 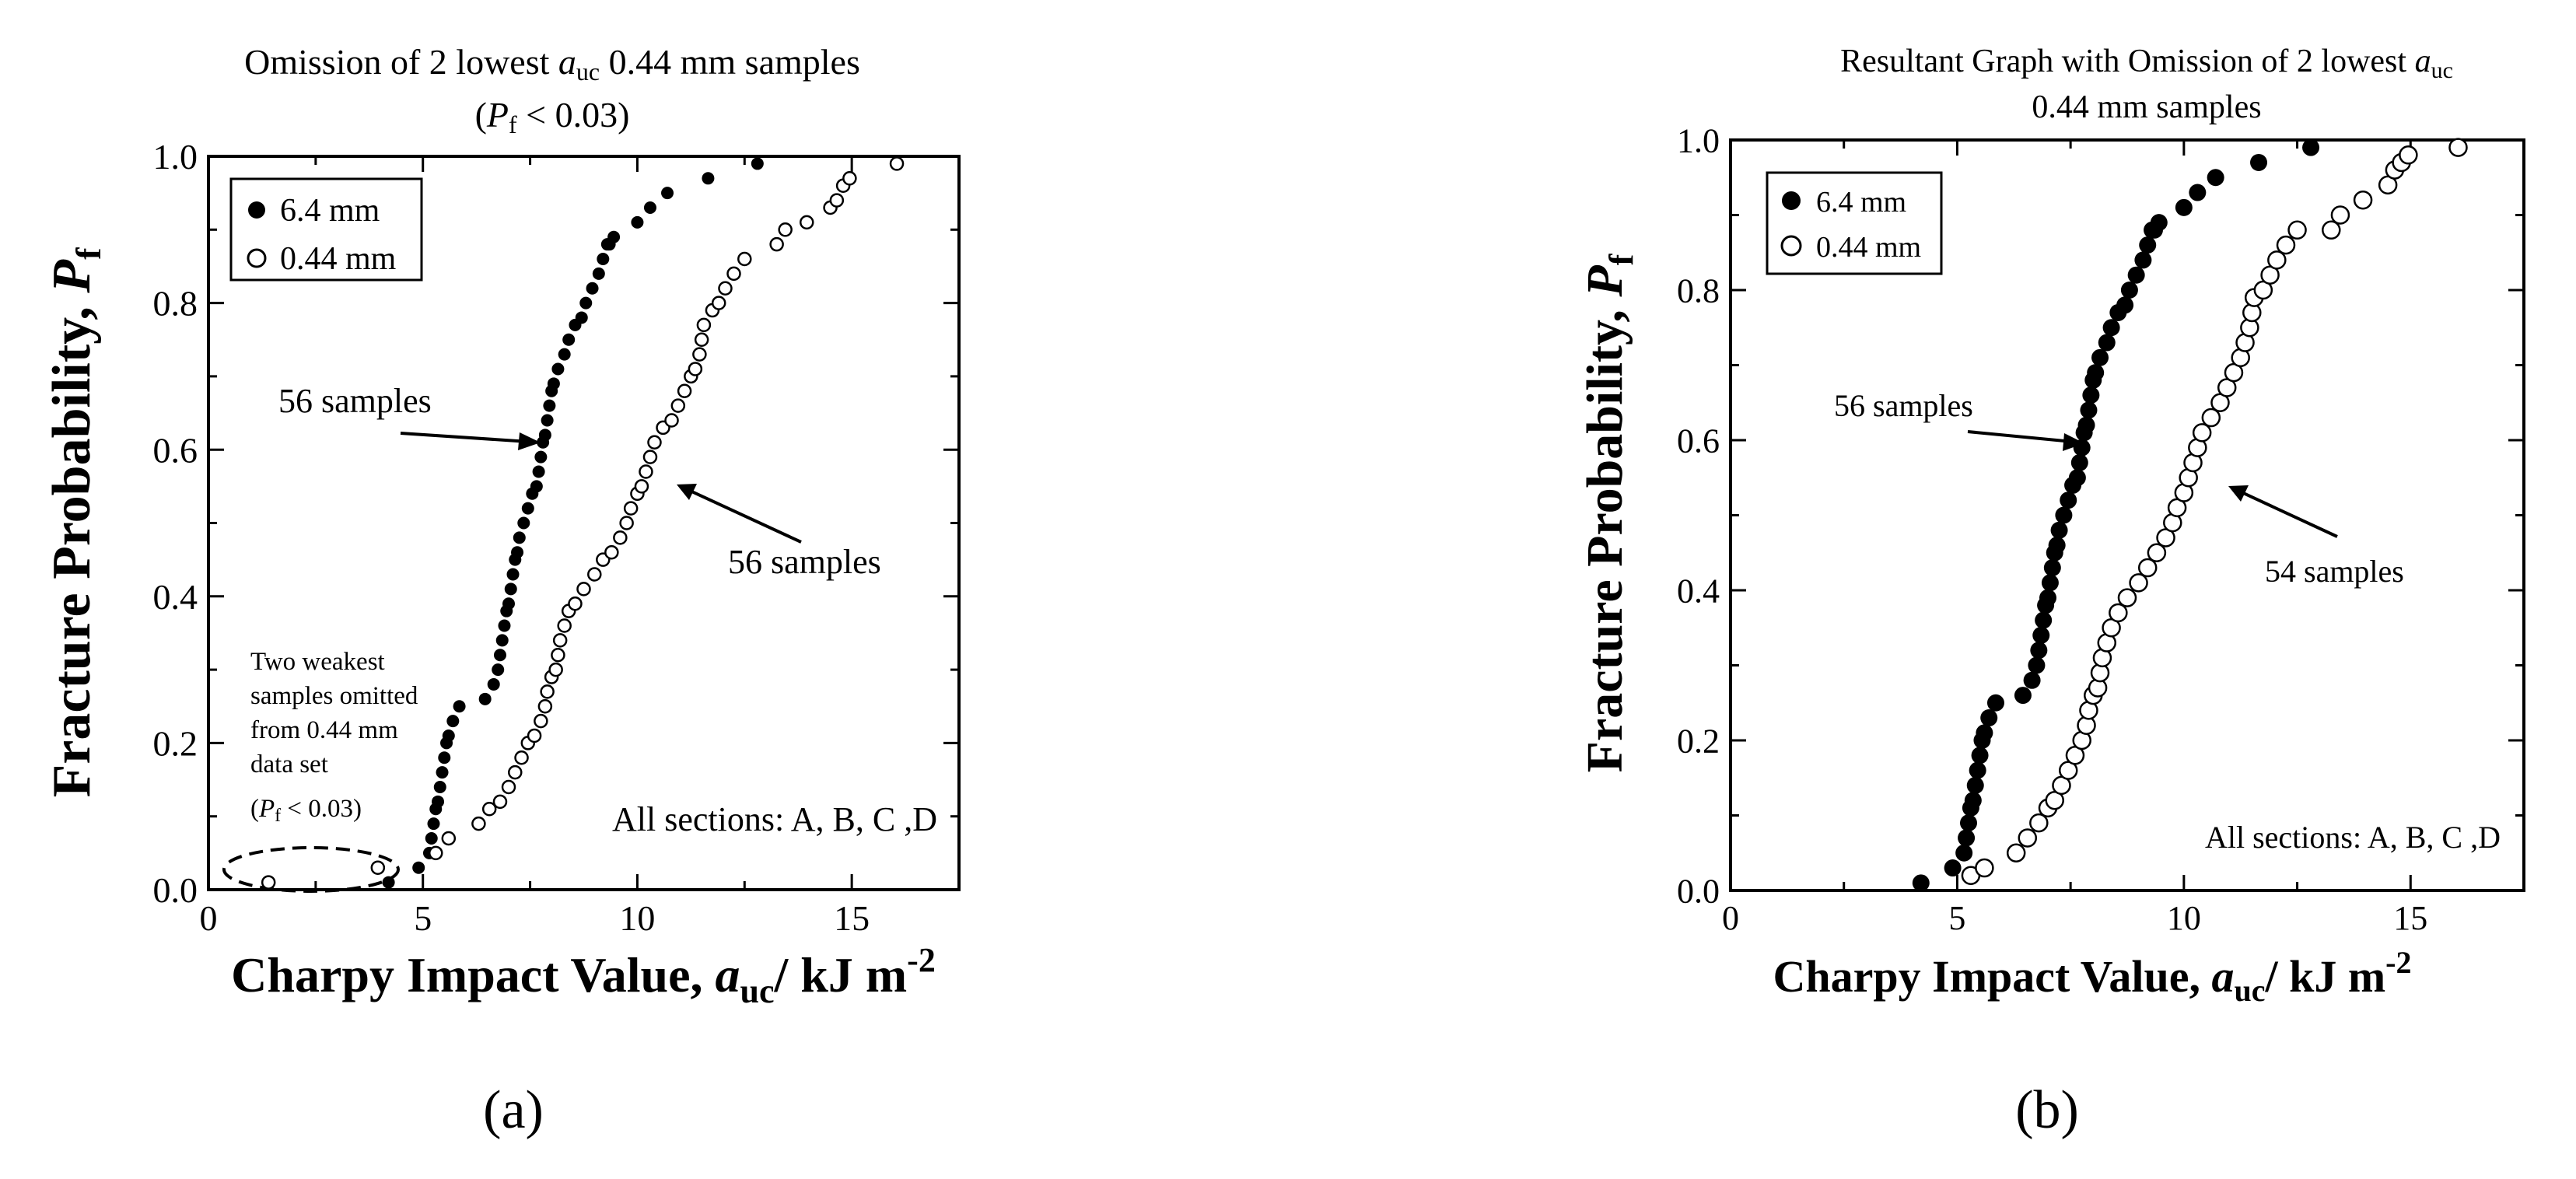 I want to click on y-tick-label: 1.0, so click(x=176, y=157).